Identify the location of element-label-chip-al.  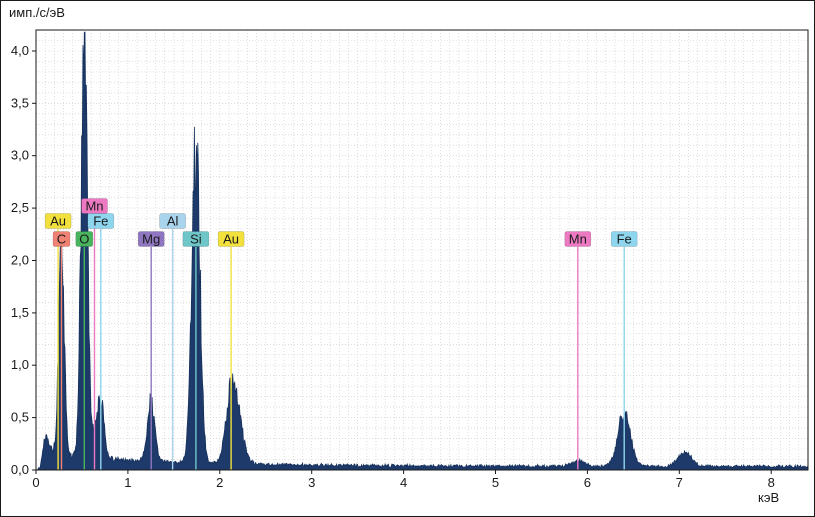
(172, 221).